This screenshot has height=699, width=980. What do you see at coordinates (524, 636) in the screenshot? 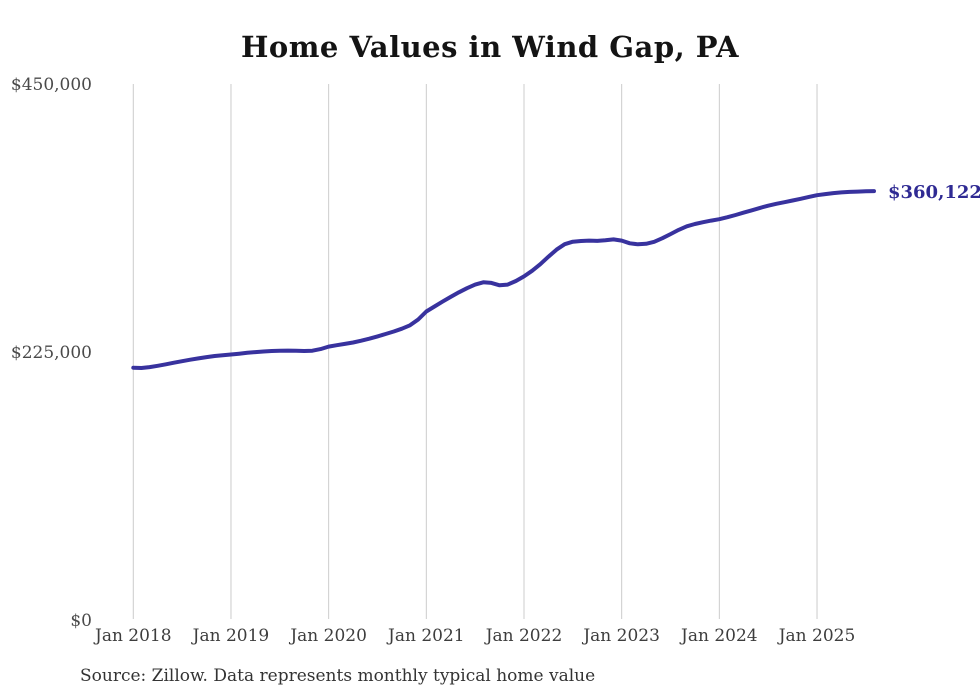
I see `x-tick-label: Jan 2022` at bounding box center [524, 636].